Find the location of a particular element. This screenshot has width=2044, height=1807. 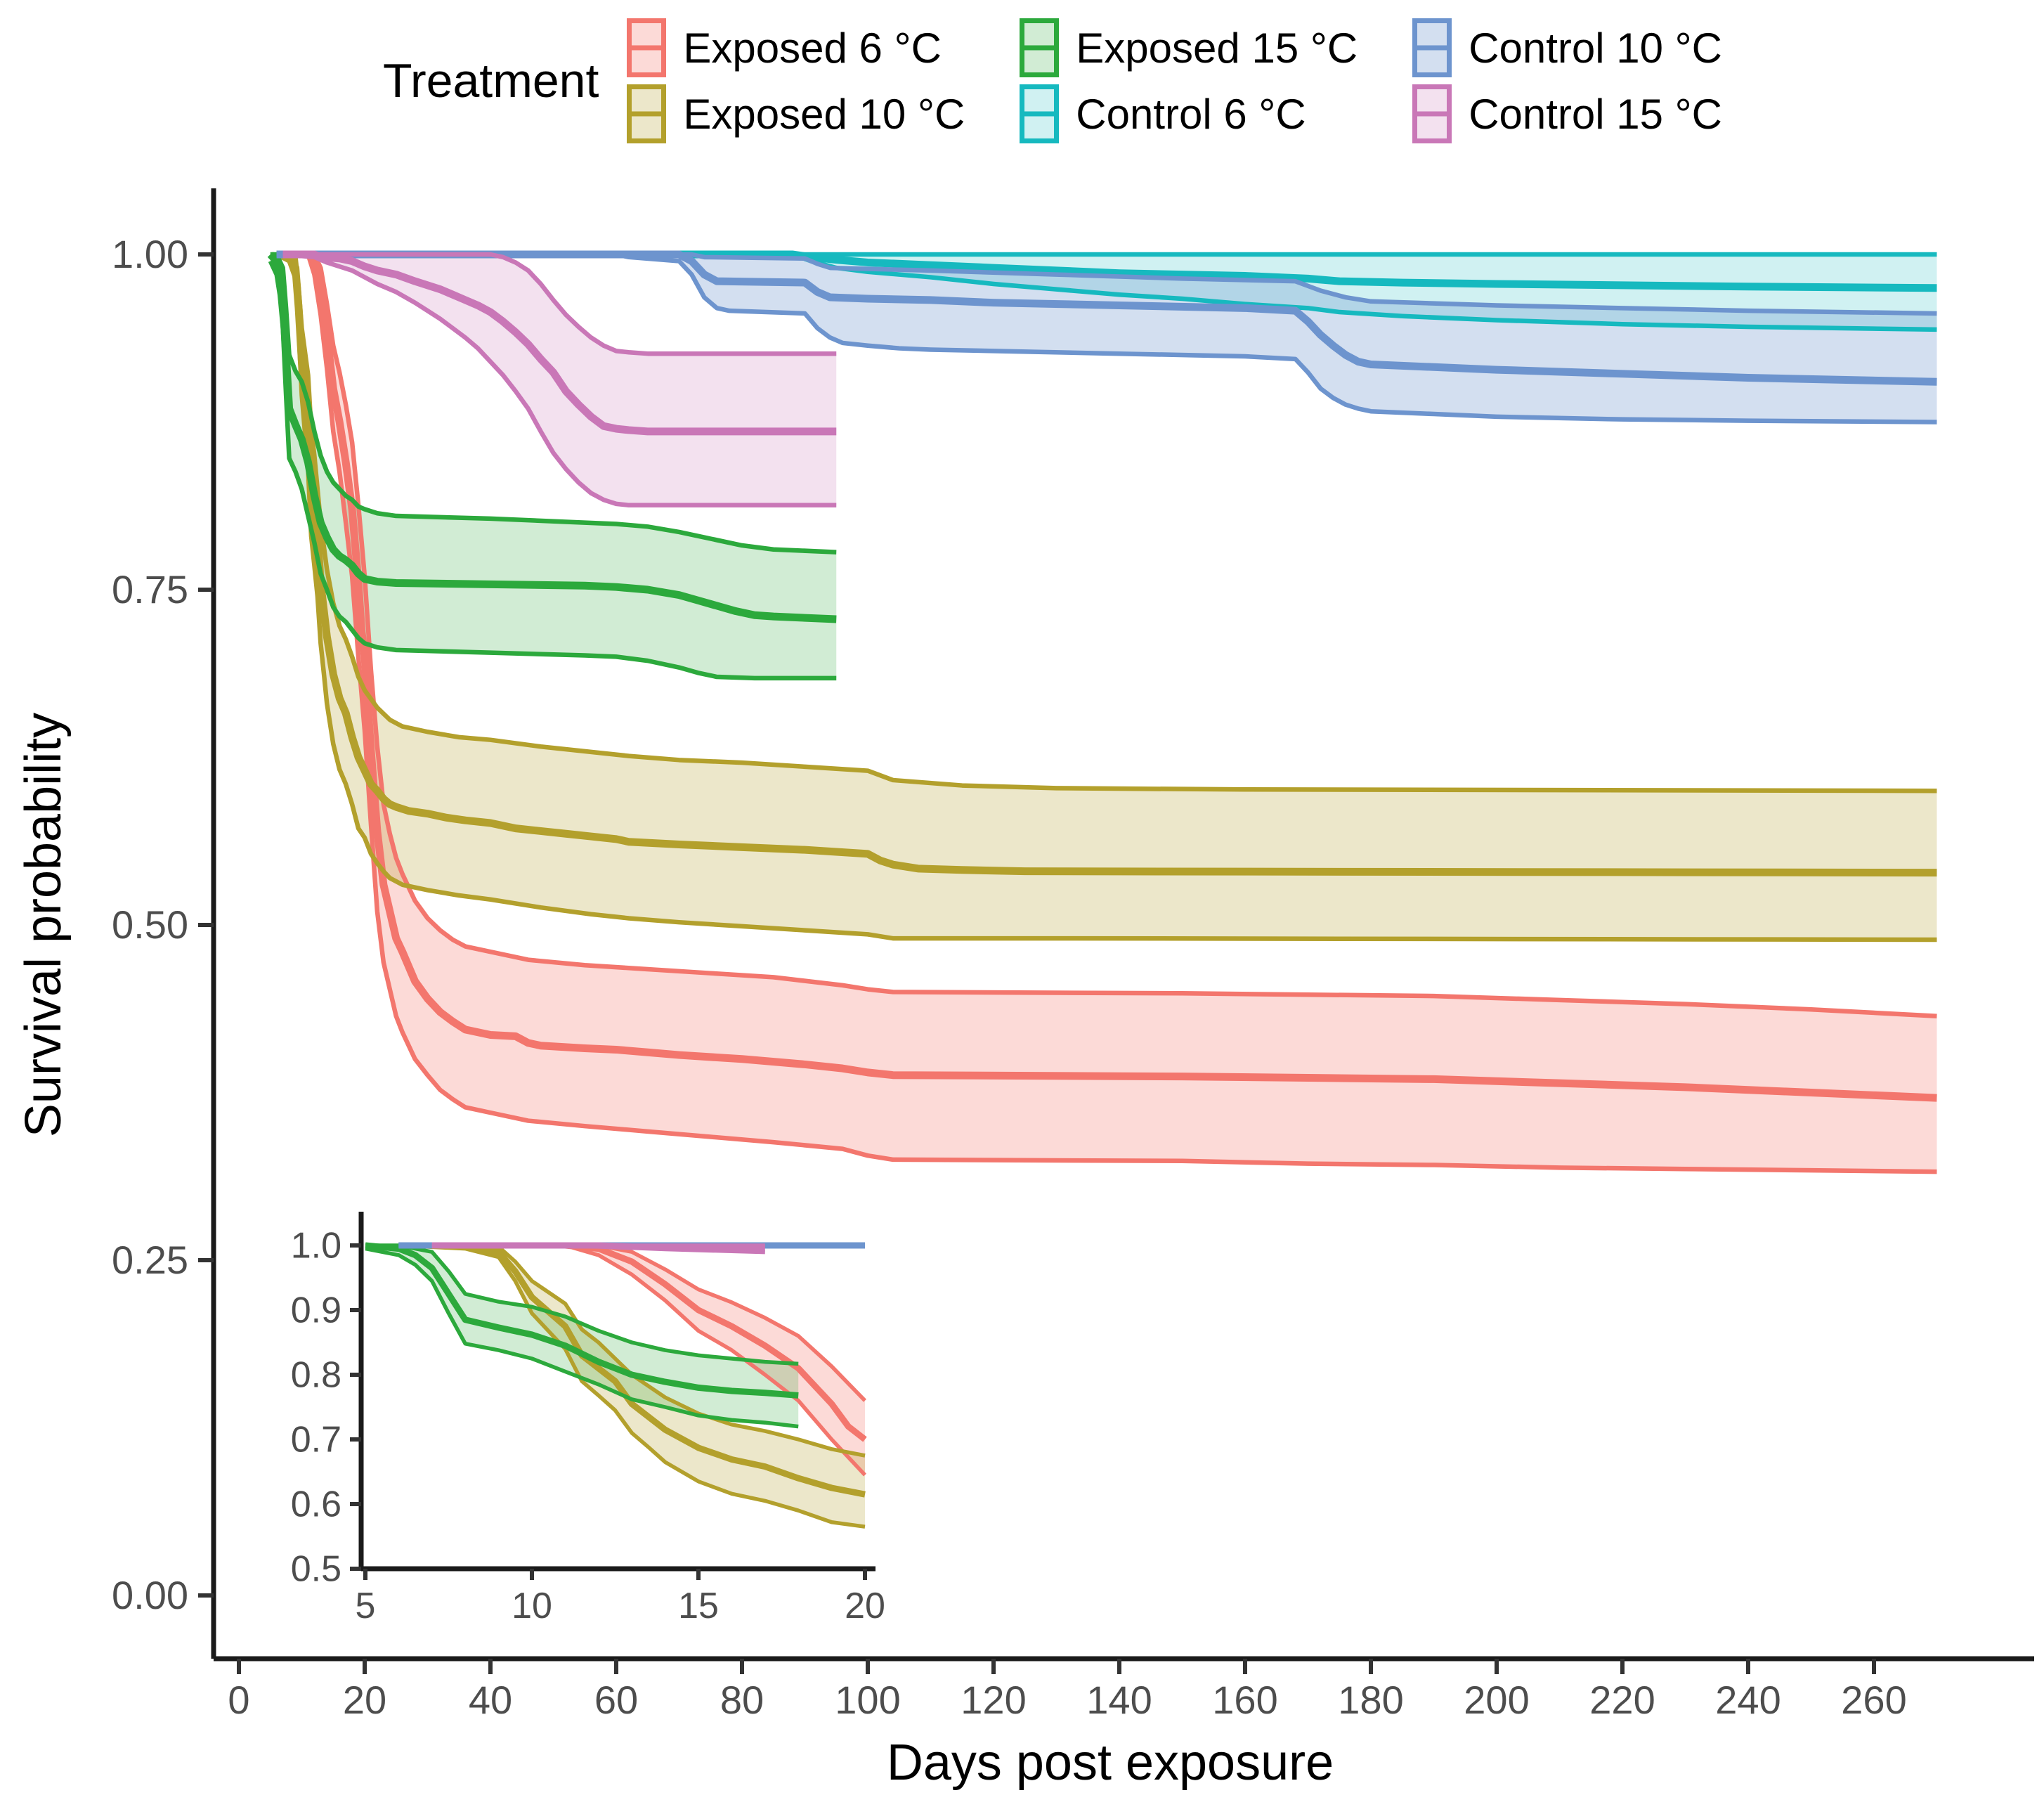

legend-entry-control-10-c: Control 10 °C is located at coordinates (1567, 47).